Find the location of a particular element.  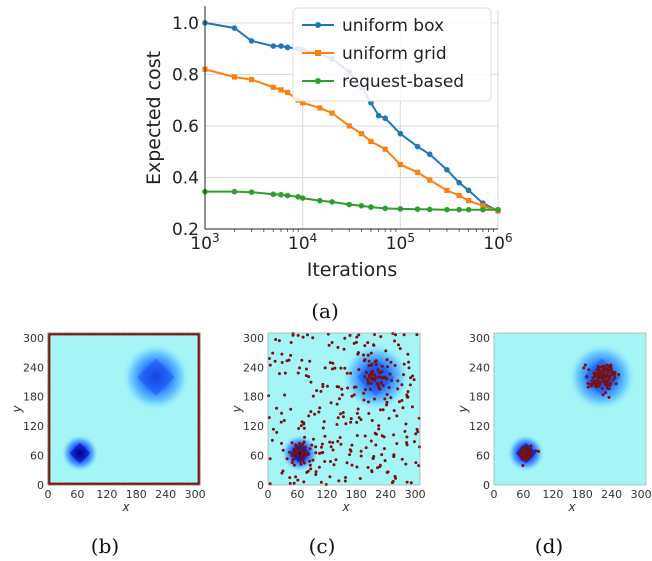

x-tick-label: 60 is located at coordinates (77, 494).